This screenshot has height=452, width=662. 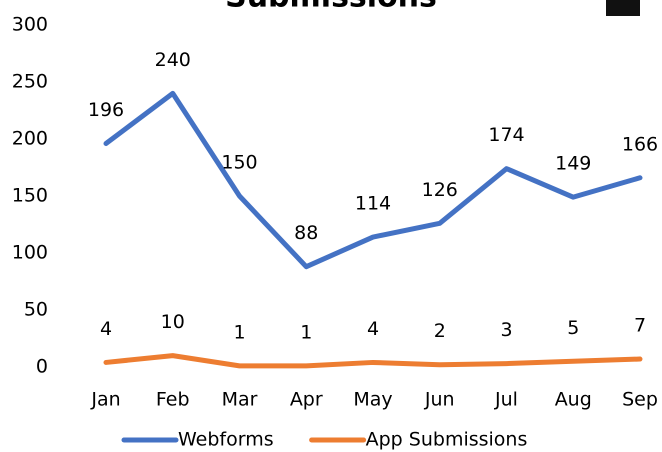 I want to click on data-label: 3, so click(x=506, y=330).